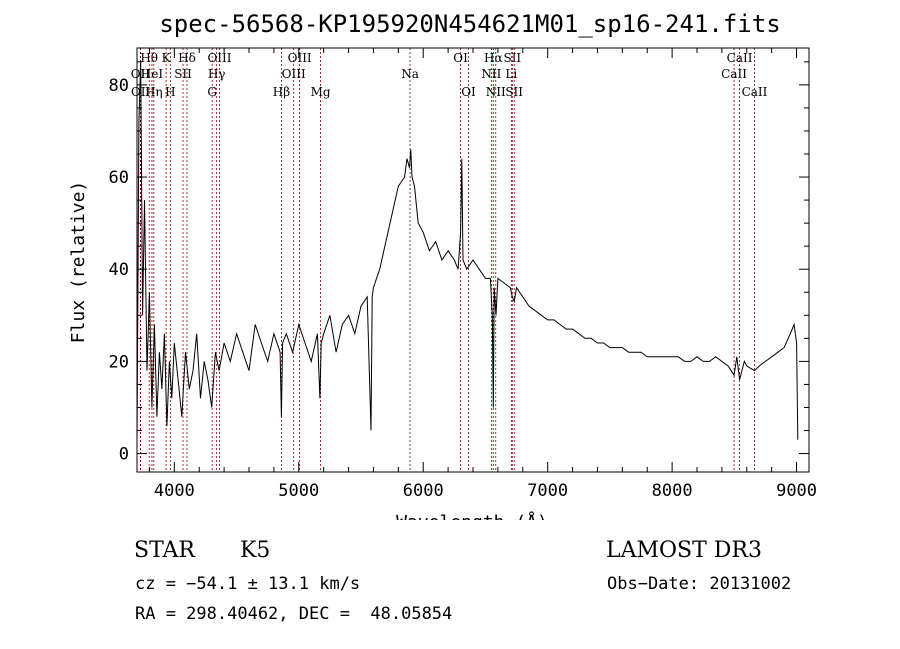 The height and width of the screenshot is (649, 900). Describe the element at coordinates (154, 92) in the screenshot. I see `line-marker-label: Hη` at that location.